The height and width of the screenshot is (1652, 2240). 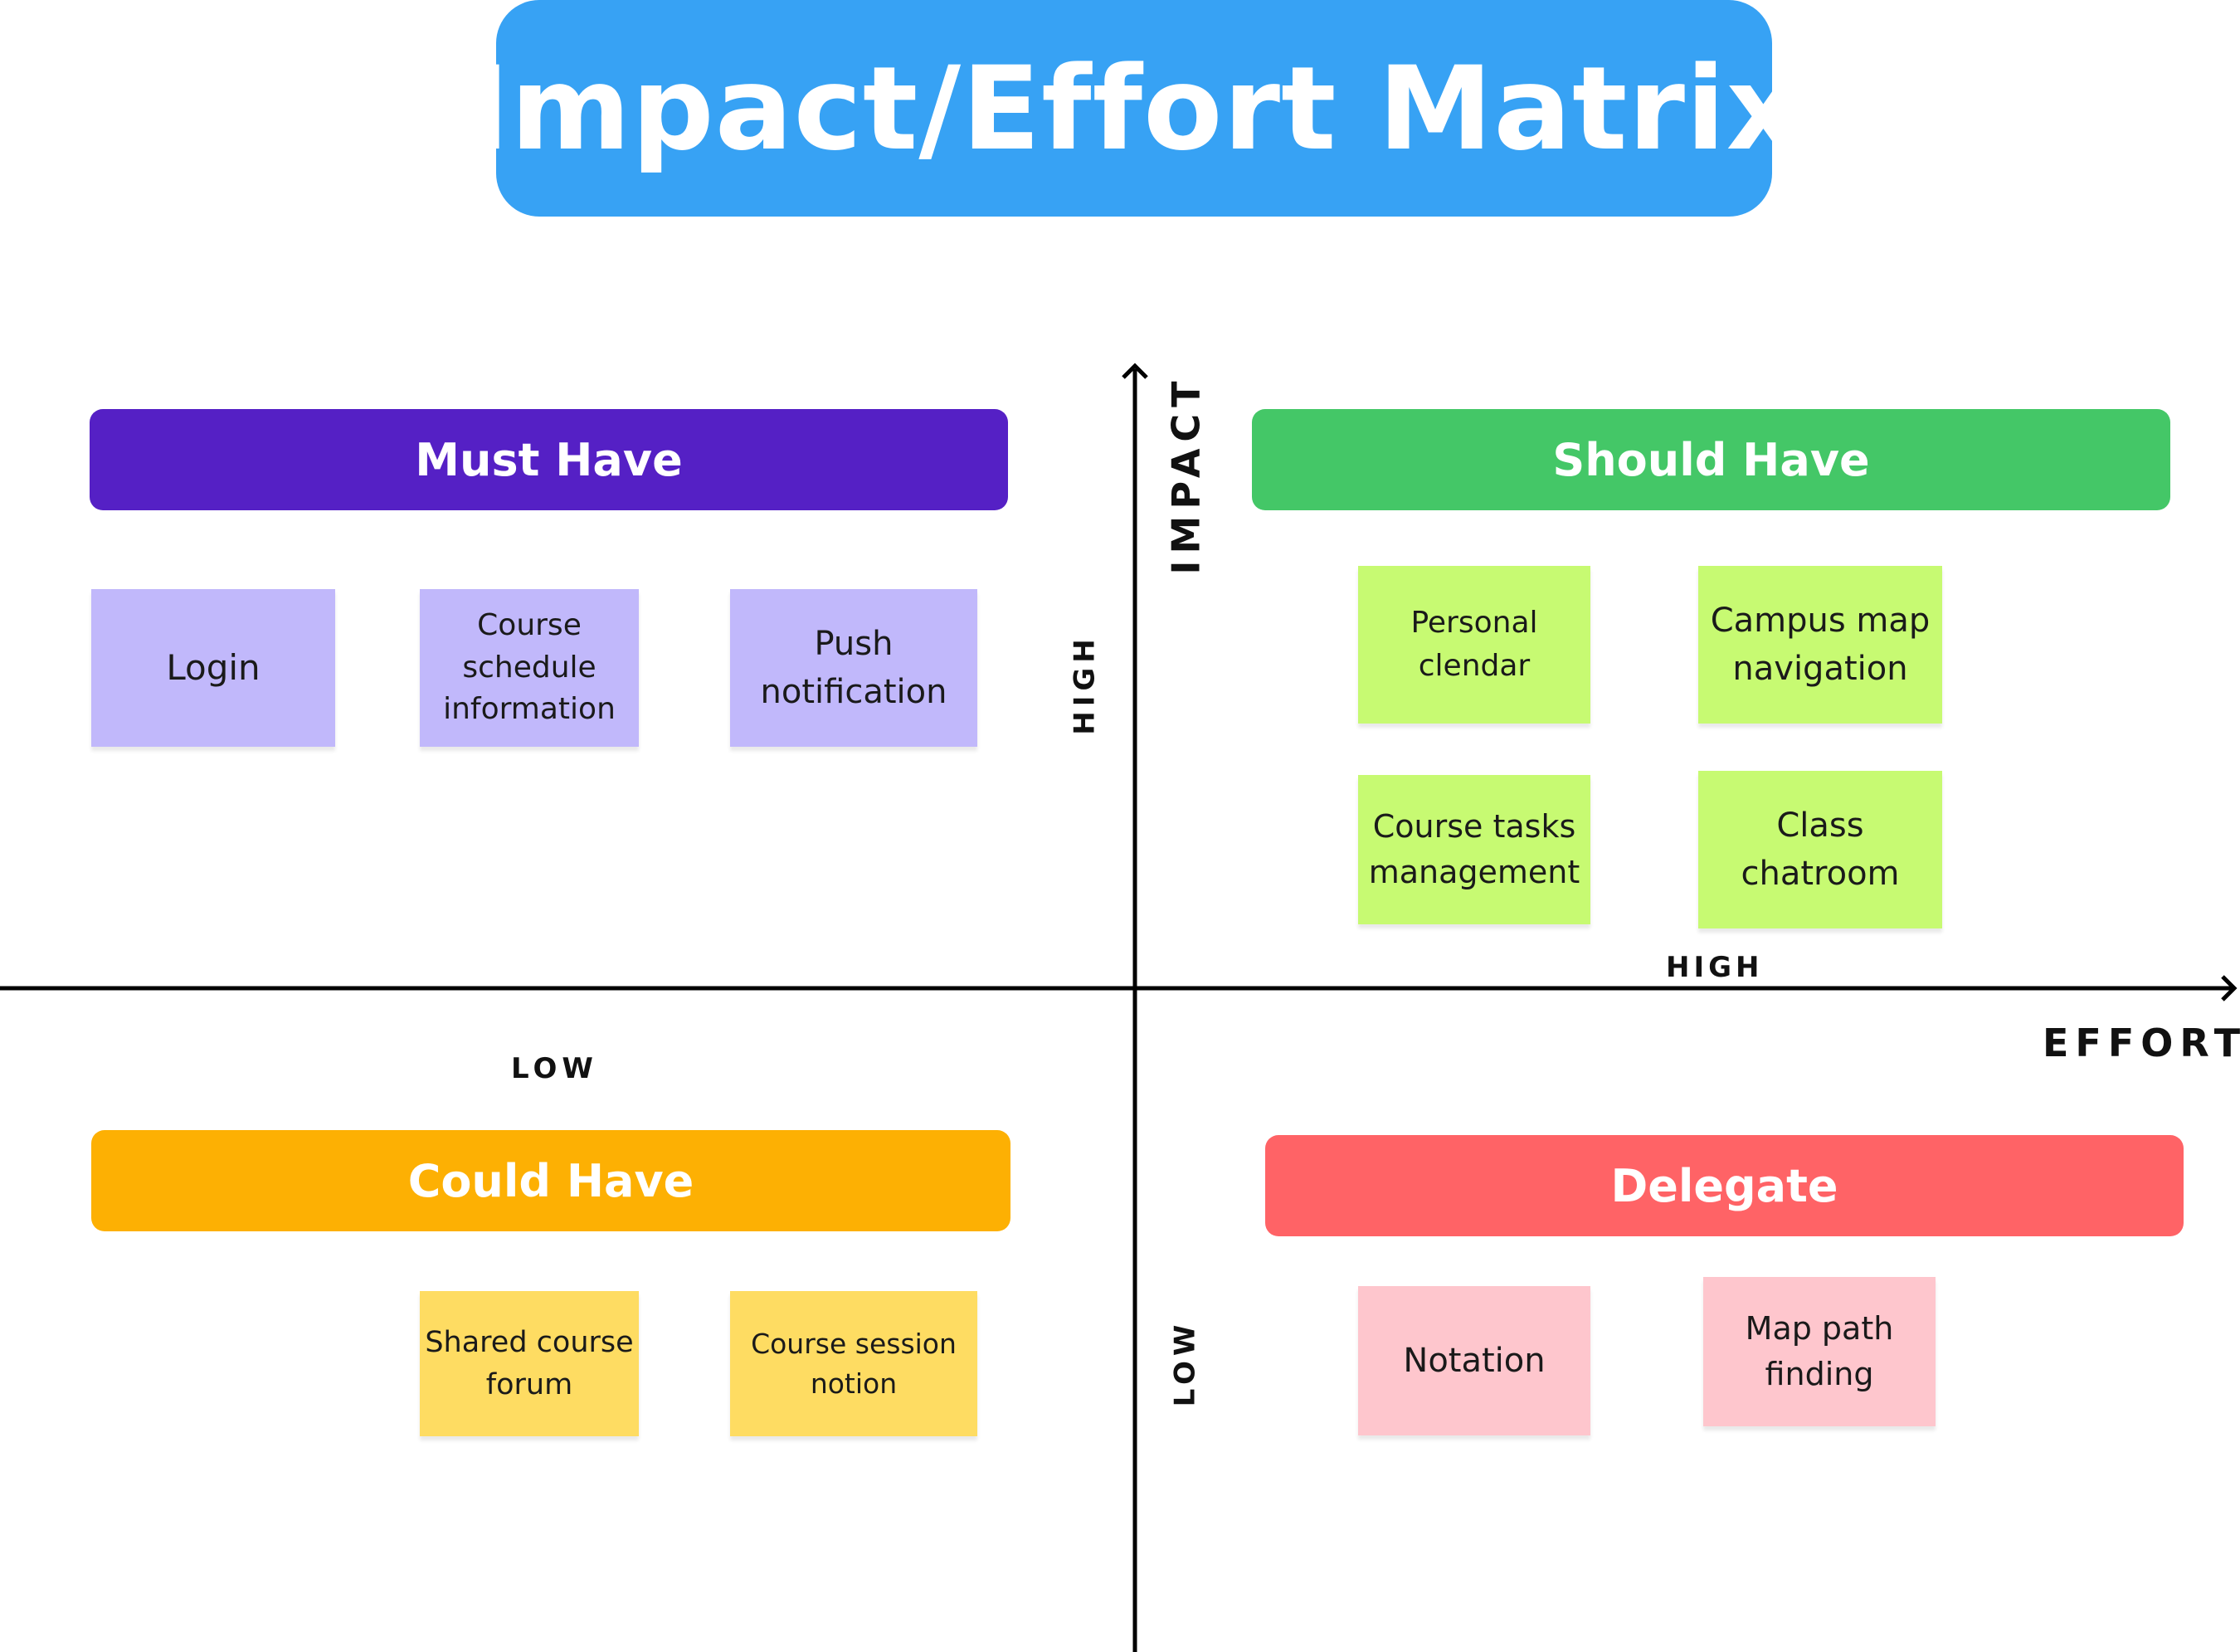 What do you see at coordinates (1715, 968) in the screenshot?
I see `effort-high-label: HIGH` at bounding box center [1715, 968].